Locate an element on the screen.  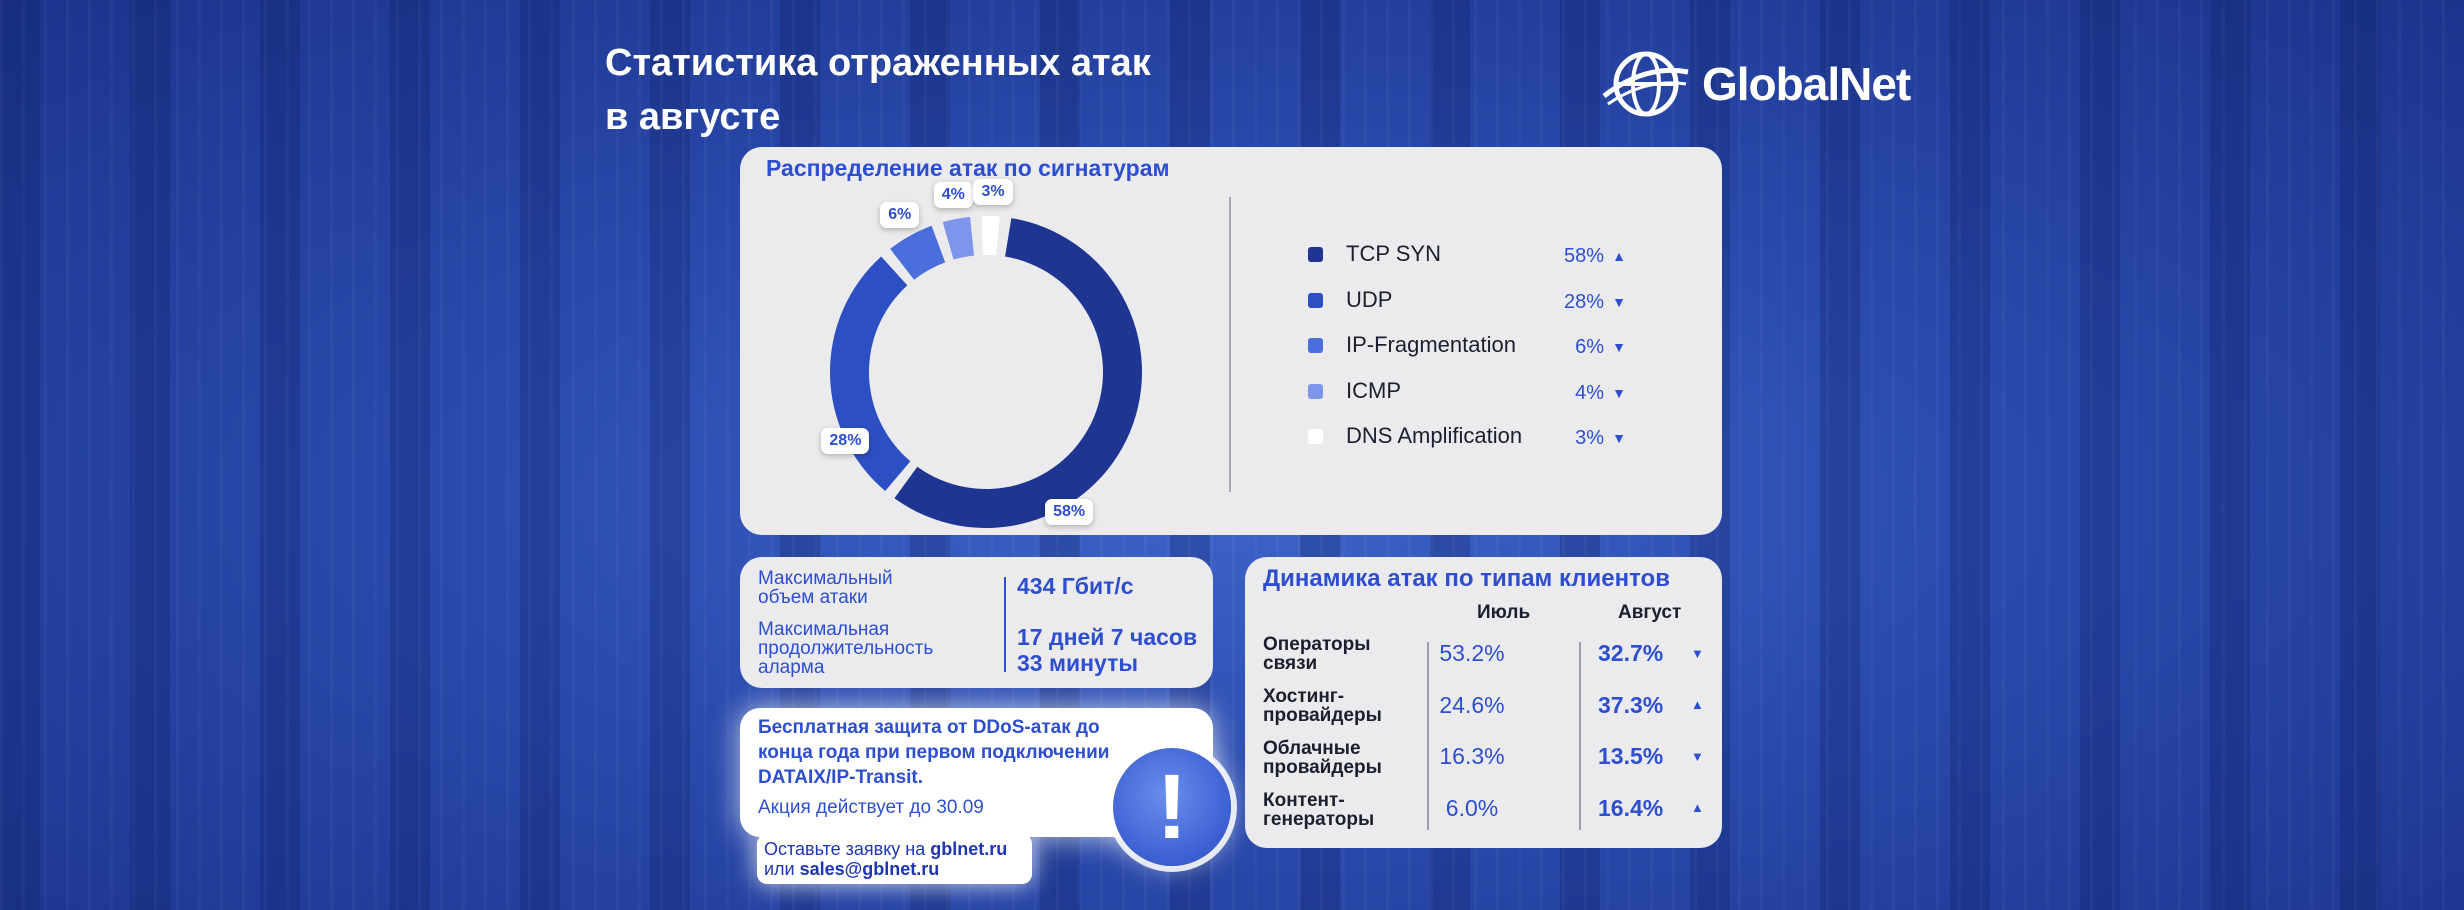
legend-item-icmp: ICMP 4% ▼ is located at coordinates (1488, 399).